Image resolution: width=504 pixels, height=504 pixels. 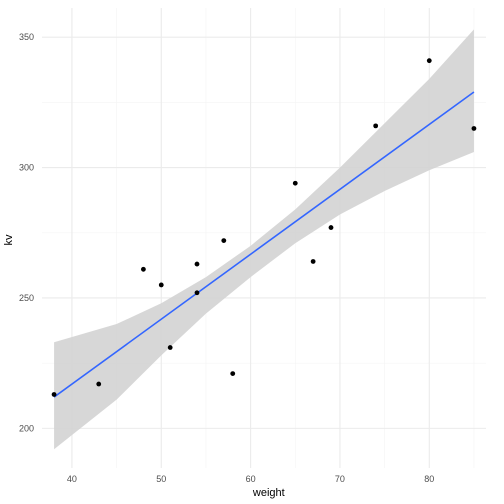 I want to click on x-tick-label: 50, so click(x=161, y=479).